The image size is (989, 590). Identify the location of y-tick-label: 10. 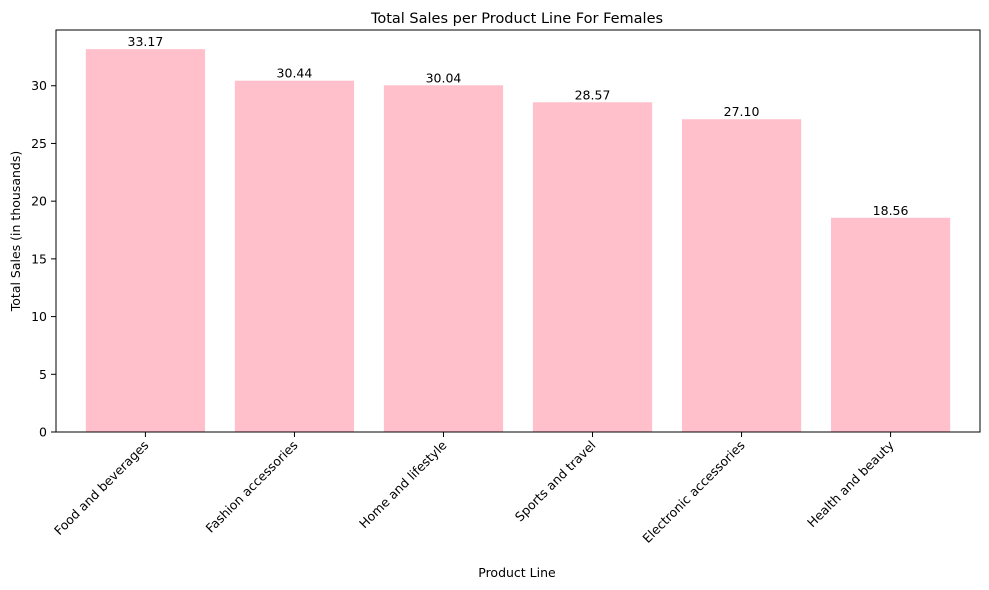
(39, 316).